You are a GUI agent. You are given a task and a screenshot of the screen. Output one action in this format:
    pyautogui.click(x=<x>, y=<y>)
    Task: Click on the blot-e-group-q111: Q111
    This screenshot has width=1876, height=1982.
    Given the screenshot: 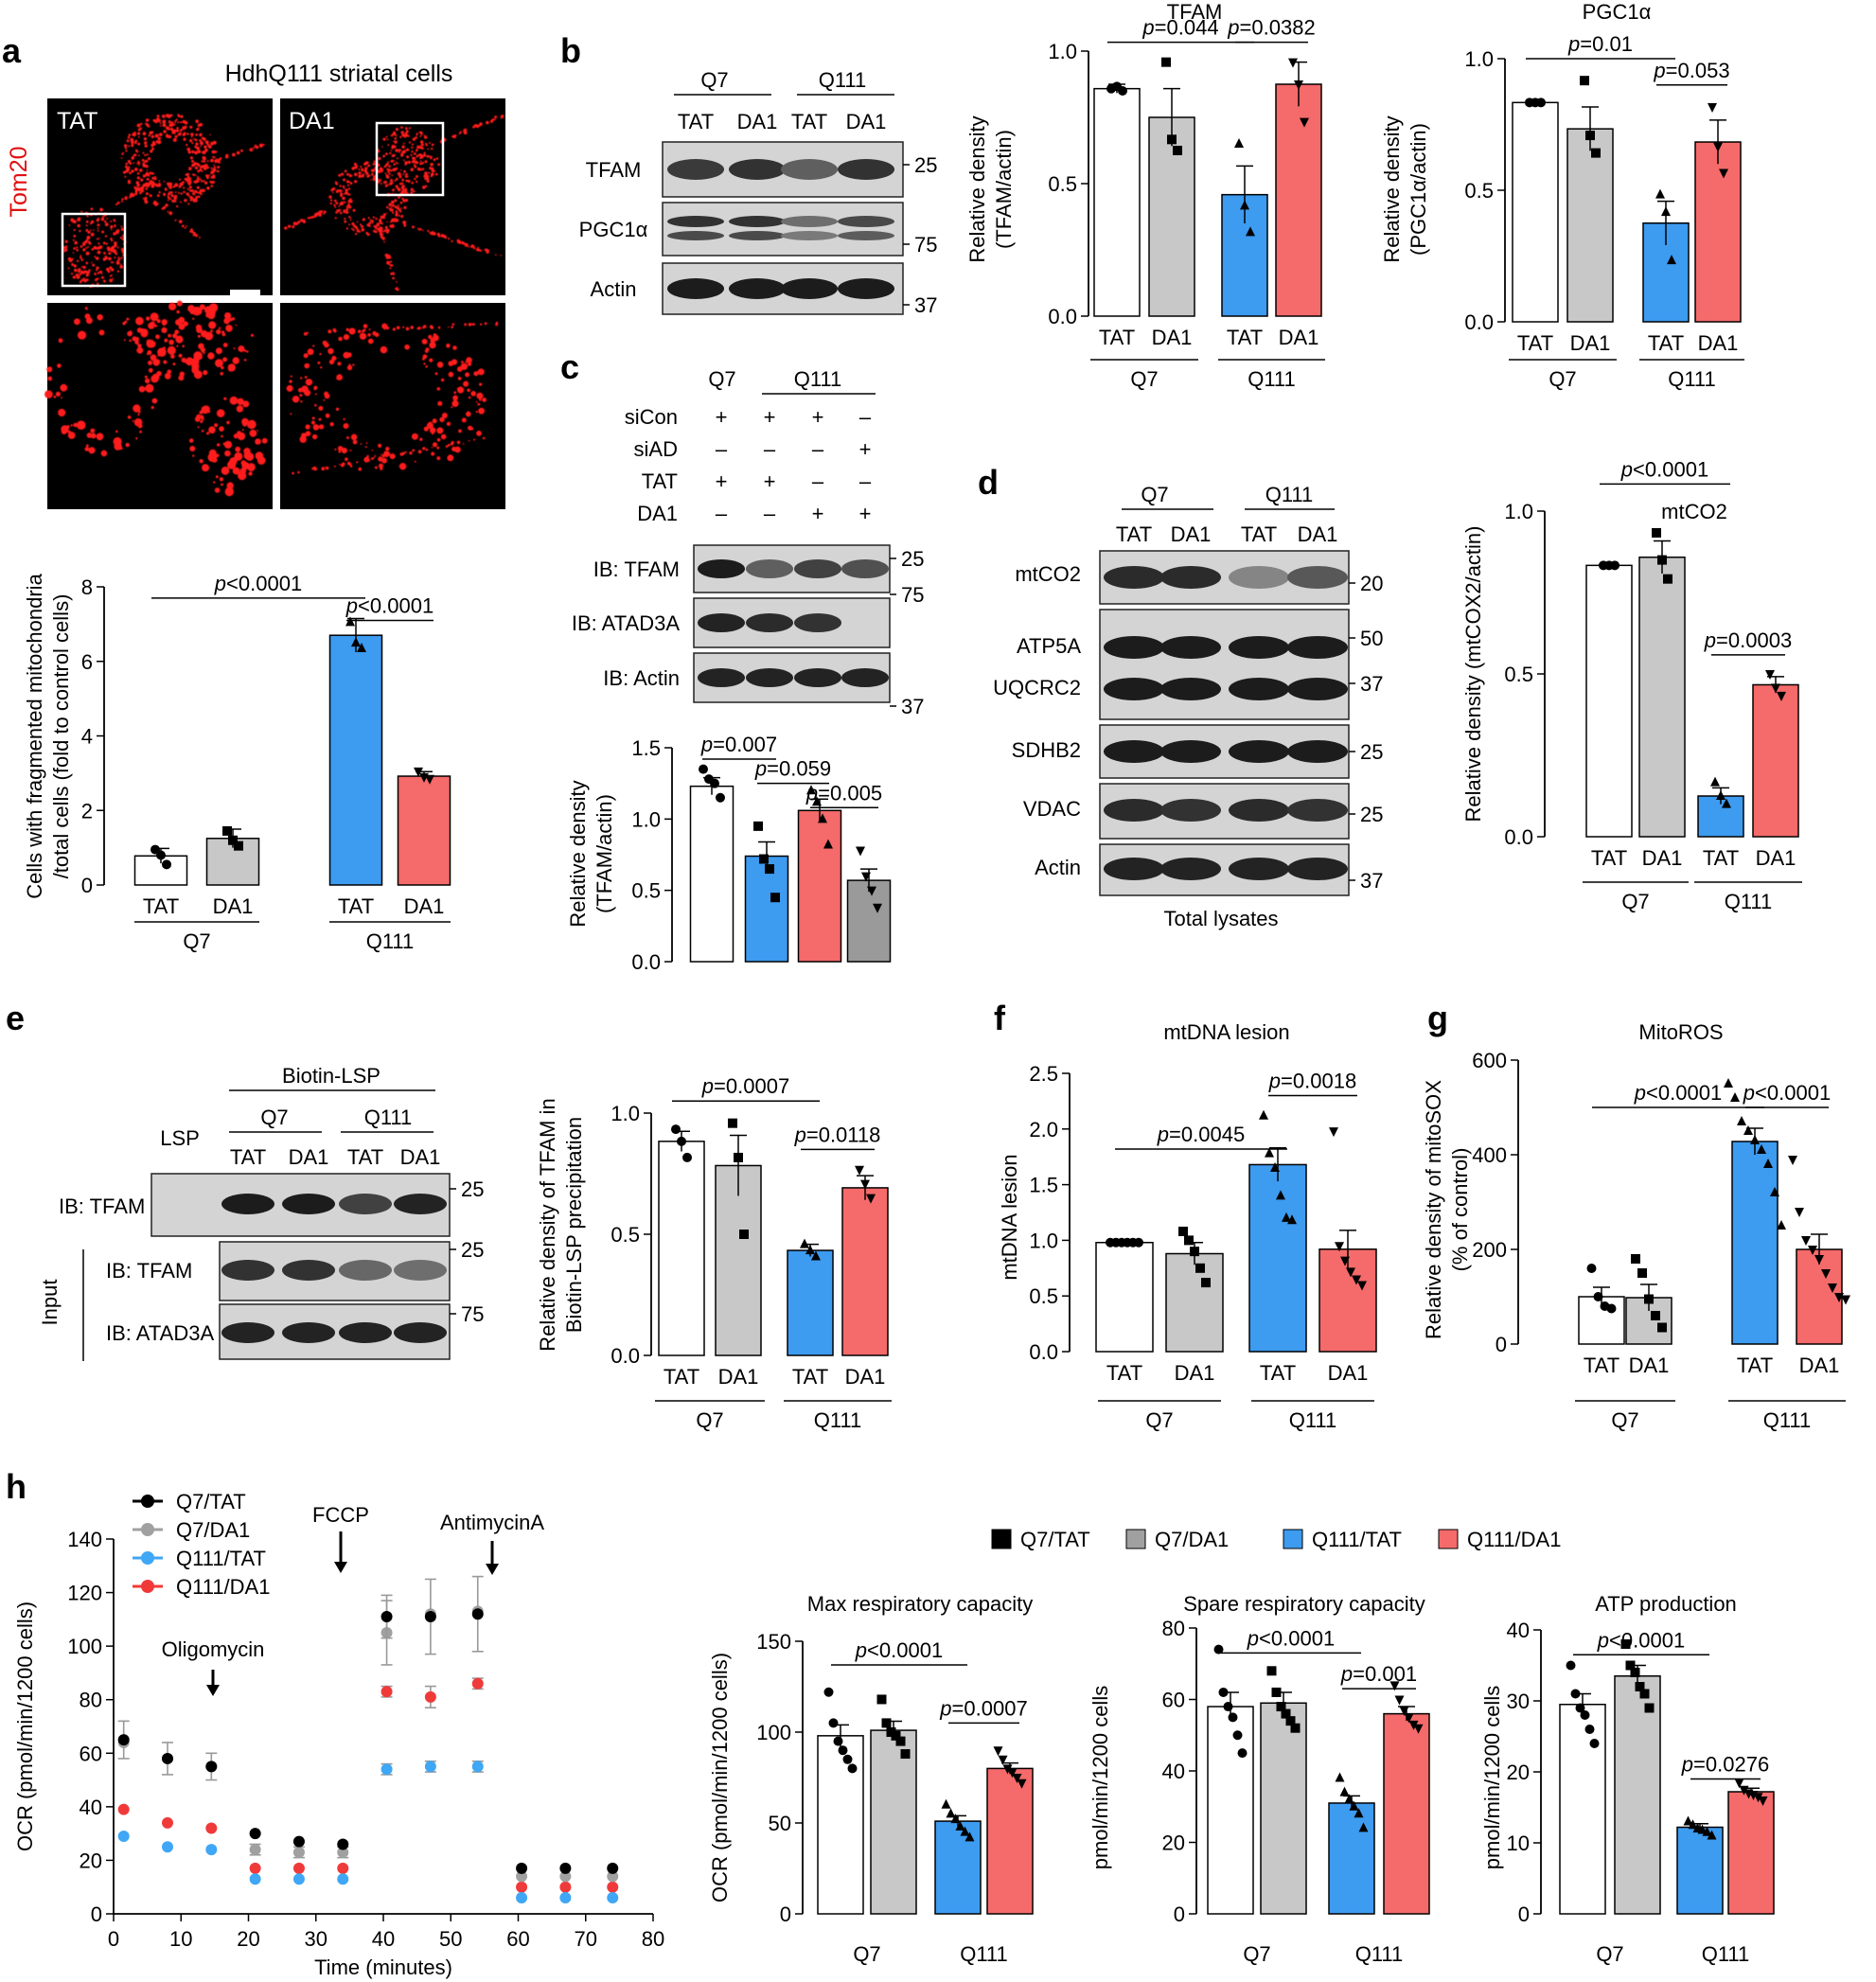 What is the action you would take?
    pyautogui.click(x=388, y=1118)
    